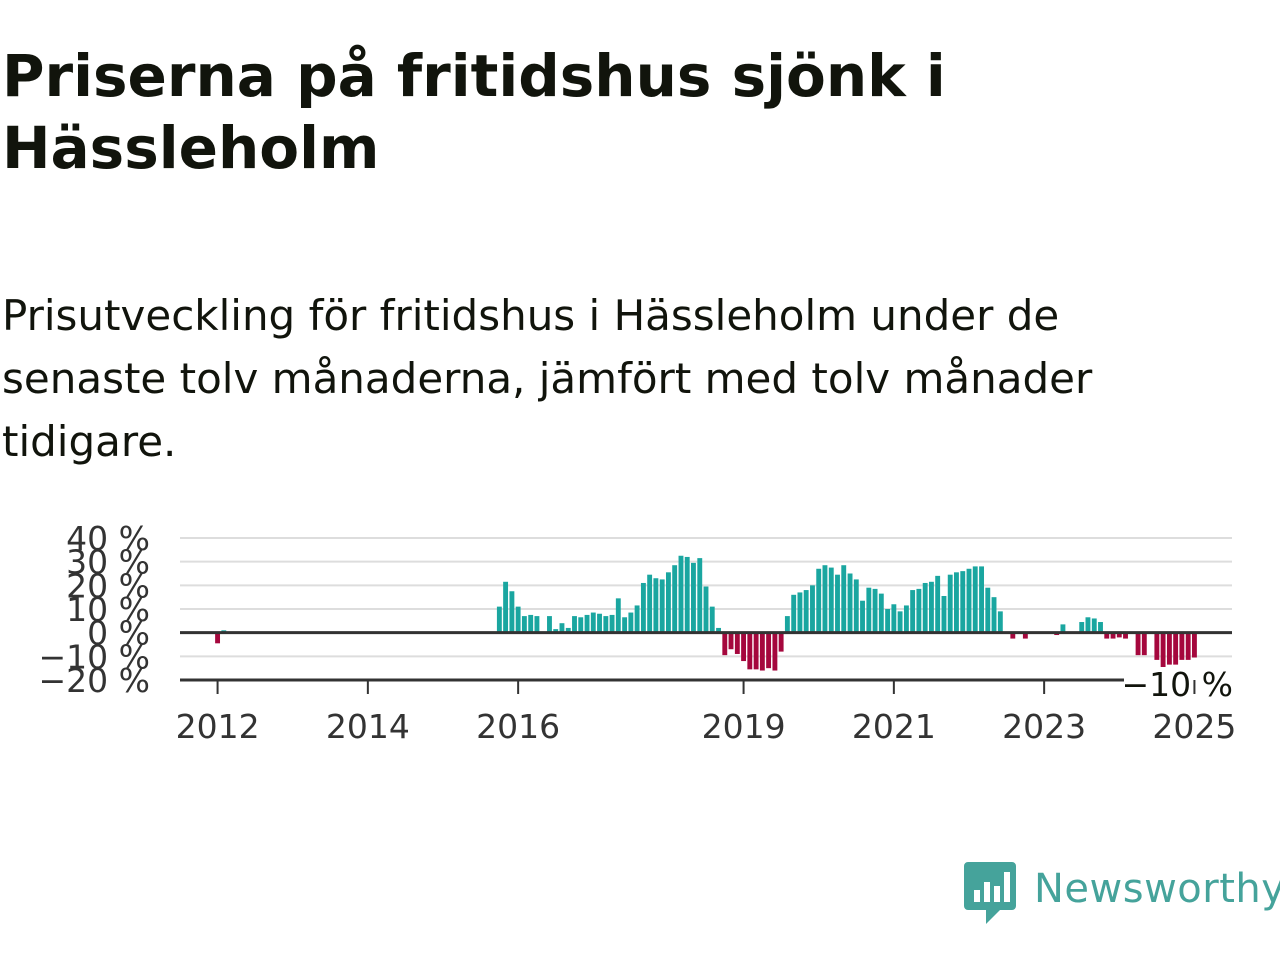 The image size is (1280, 960). I want to click on x-tick-label: 2023, so click(1044, 726).